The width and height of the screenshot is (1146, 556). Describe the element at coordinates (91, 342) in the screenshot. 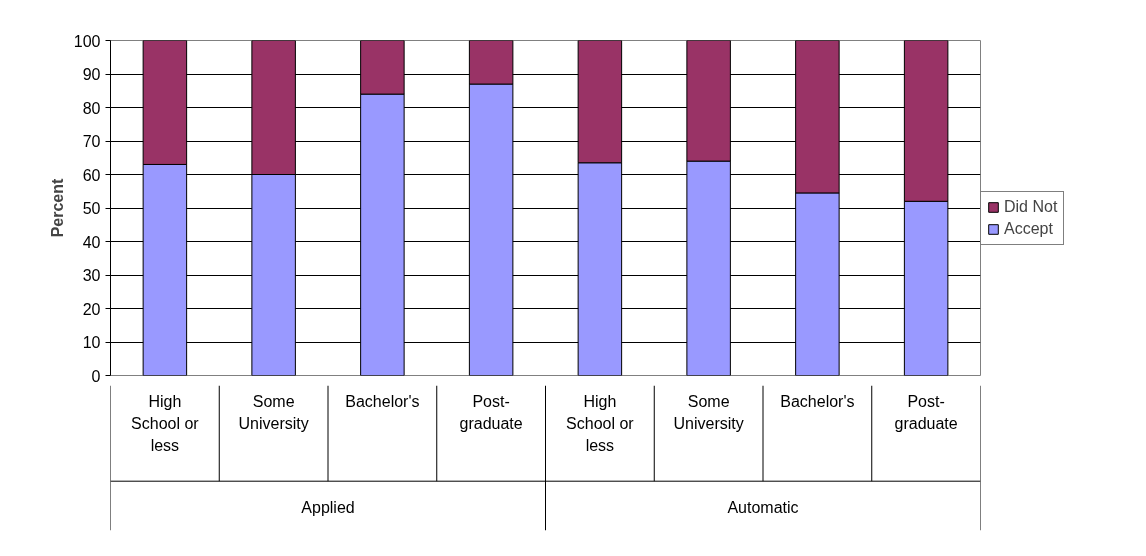

I see `y-tick-label: 10` at that location.